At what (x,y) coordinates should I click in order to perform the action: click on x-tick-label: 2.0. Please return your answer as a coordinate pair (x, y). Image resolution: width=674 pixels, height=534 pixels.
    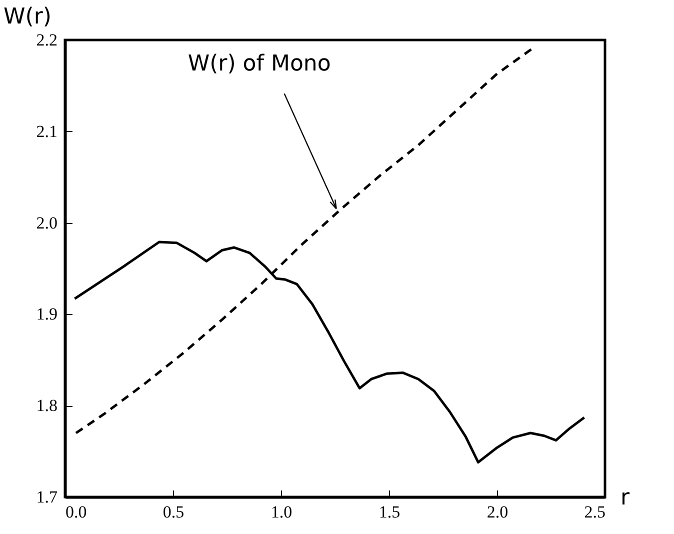
    Looking at the image, I should click on (497, 512).